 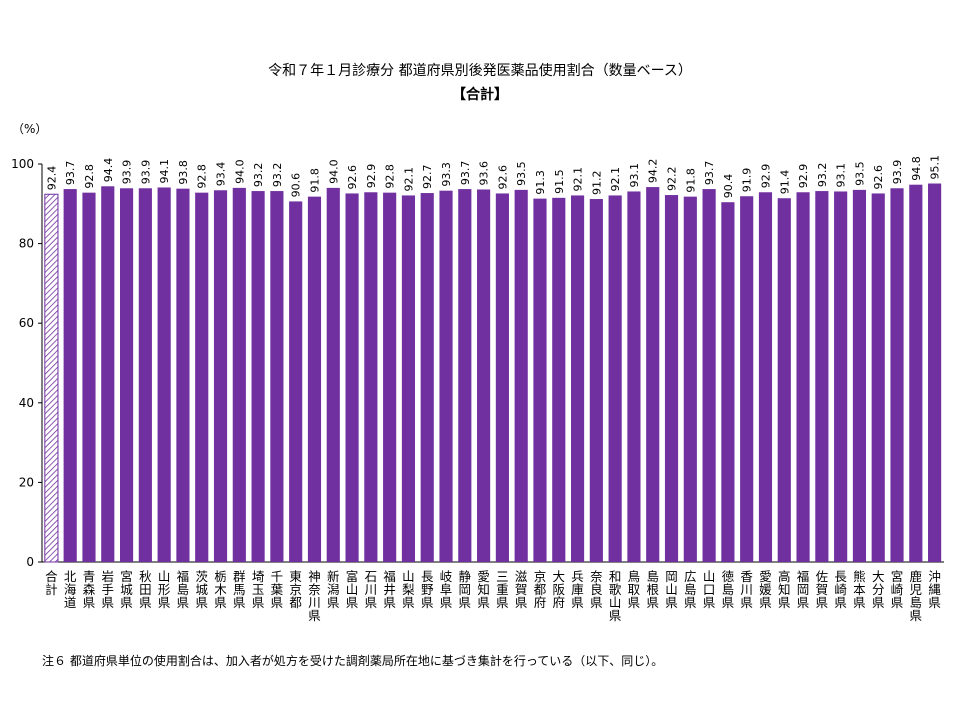 I want to click on category-label: 鹿児島県, so click(x=916, y=596).